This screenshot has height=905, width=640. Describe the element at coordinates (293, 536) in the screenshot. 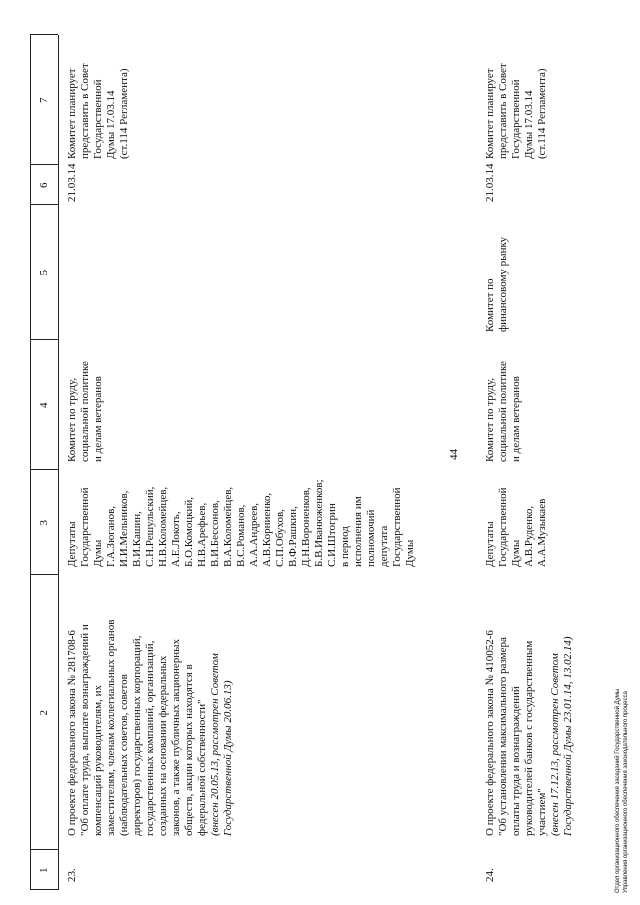

I see `author-line: В.Ф.Рашкин,` at that location.